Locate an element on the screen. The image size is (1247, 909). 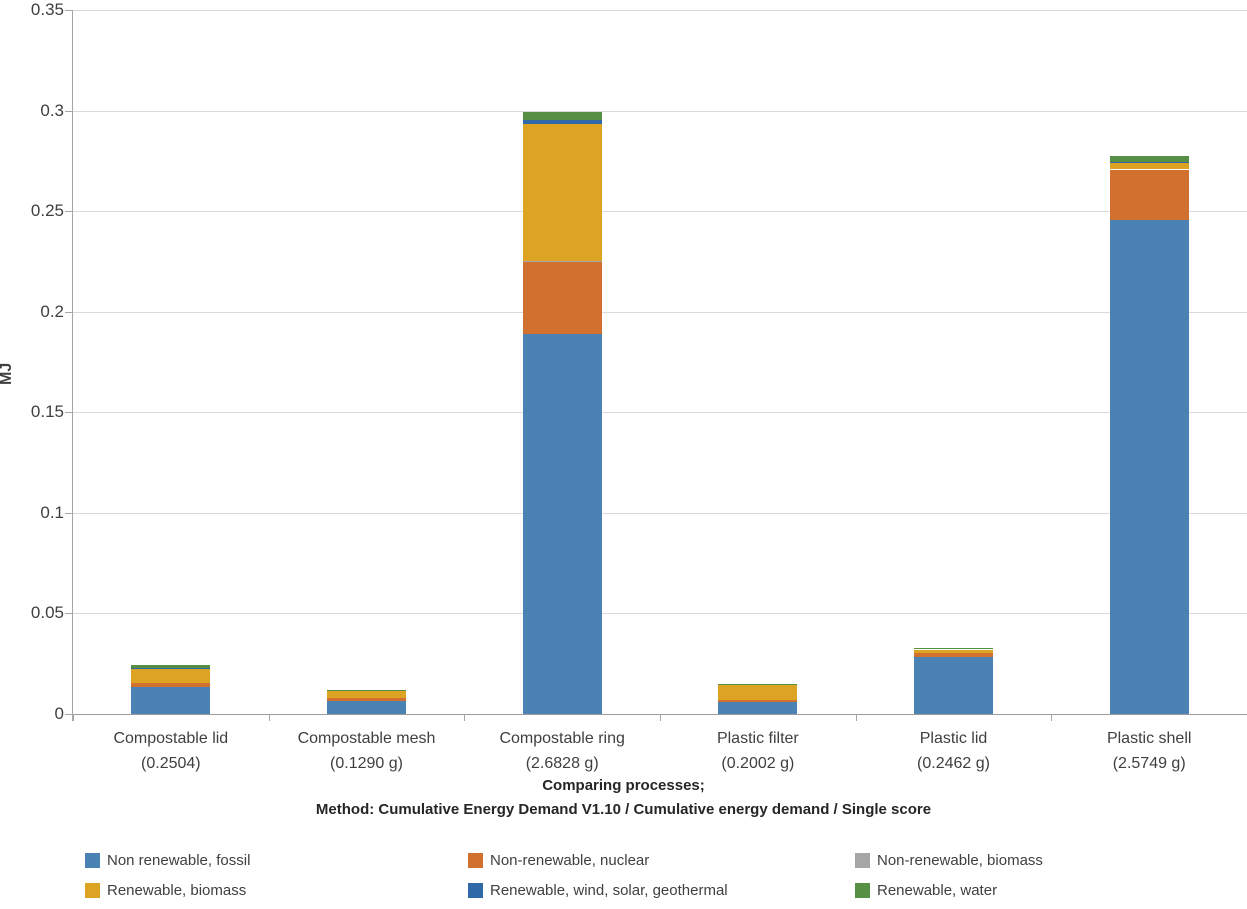
legend-label: Non-renewable, nuclear is located at coordinates (570, 860).